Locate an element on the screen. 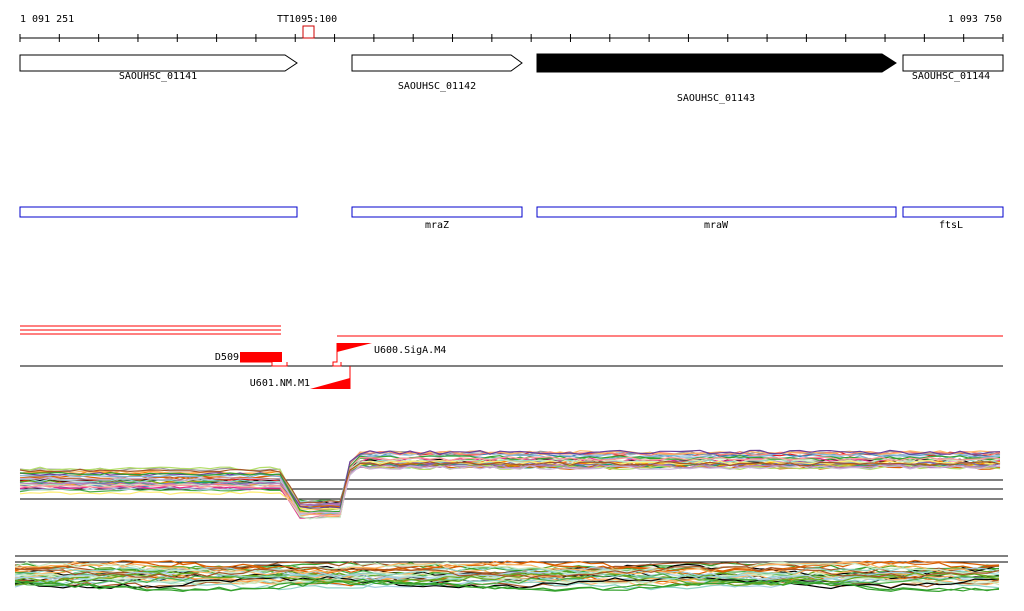 The height and width of the screenshot is (611, 1024). coordinate-ruler: 1 091 251 1 093 750 TT1095:100 is located at coordinates (511, 28).